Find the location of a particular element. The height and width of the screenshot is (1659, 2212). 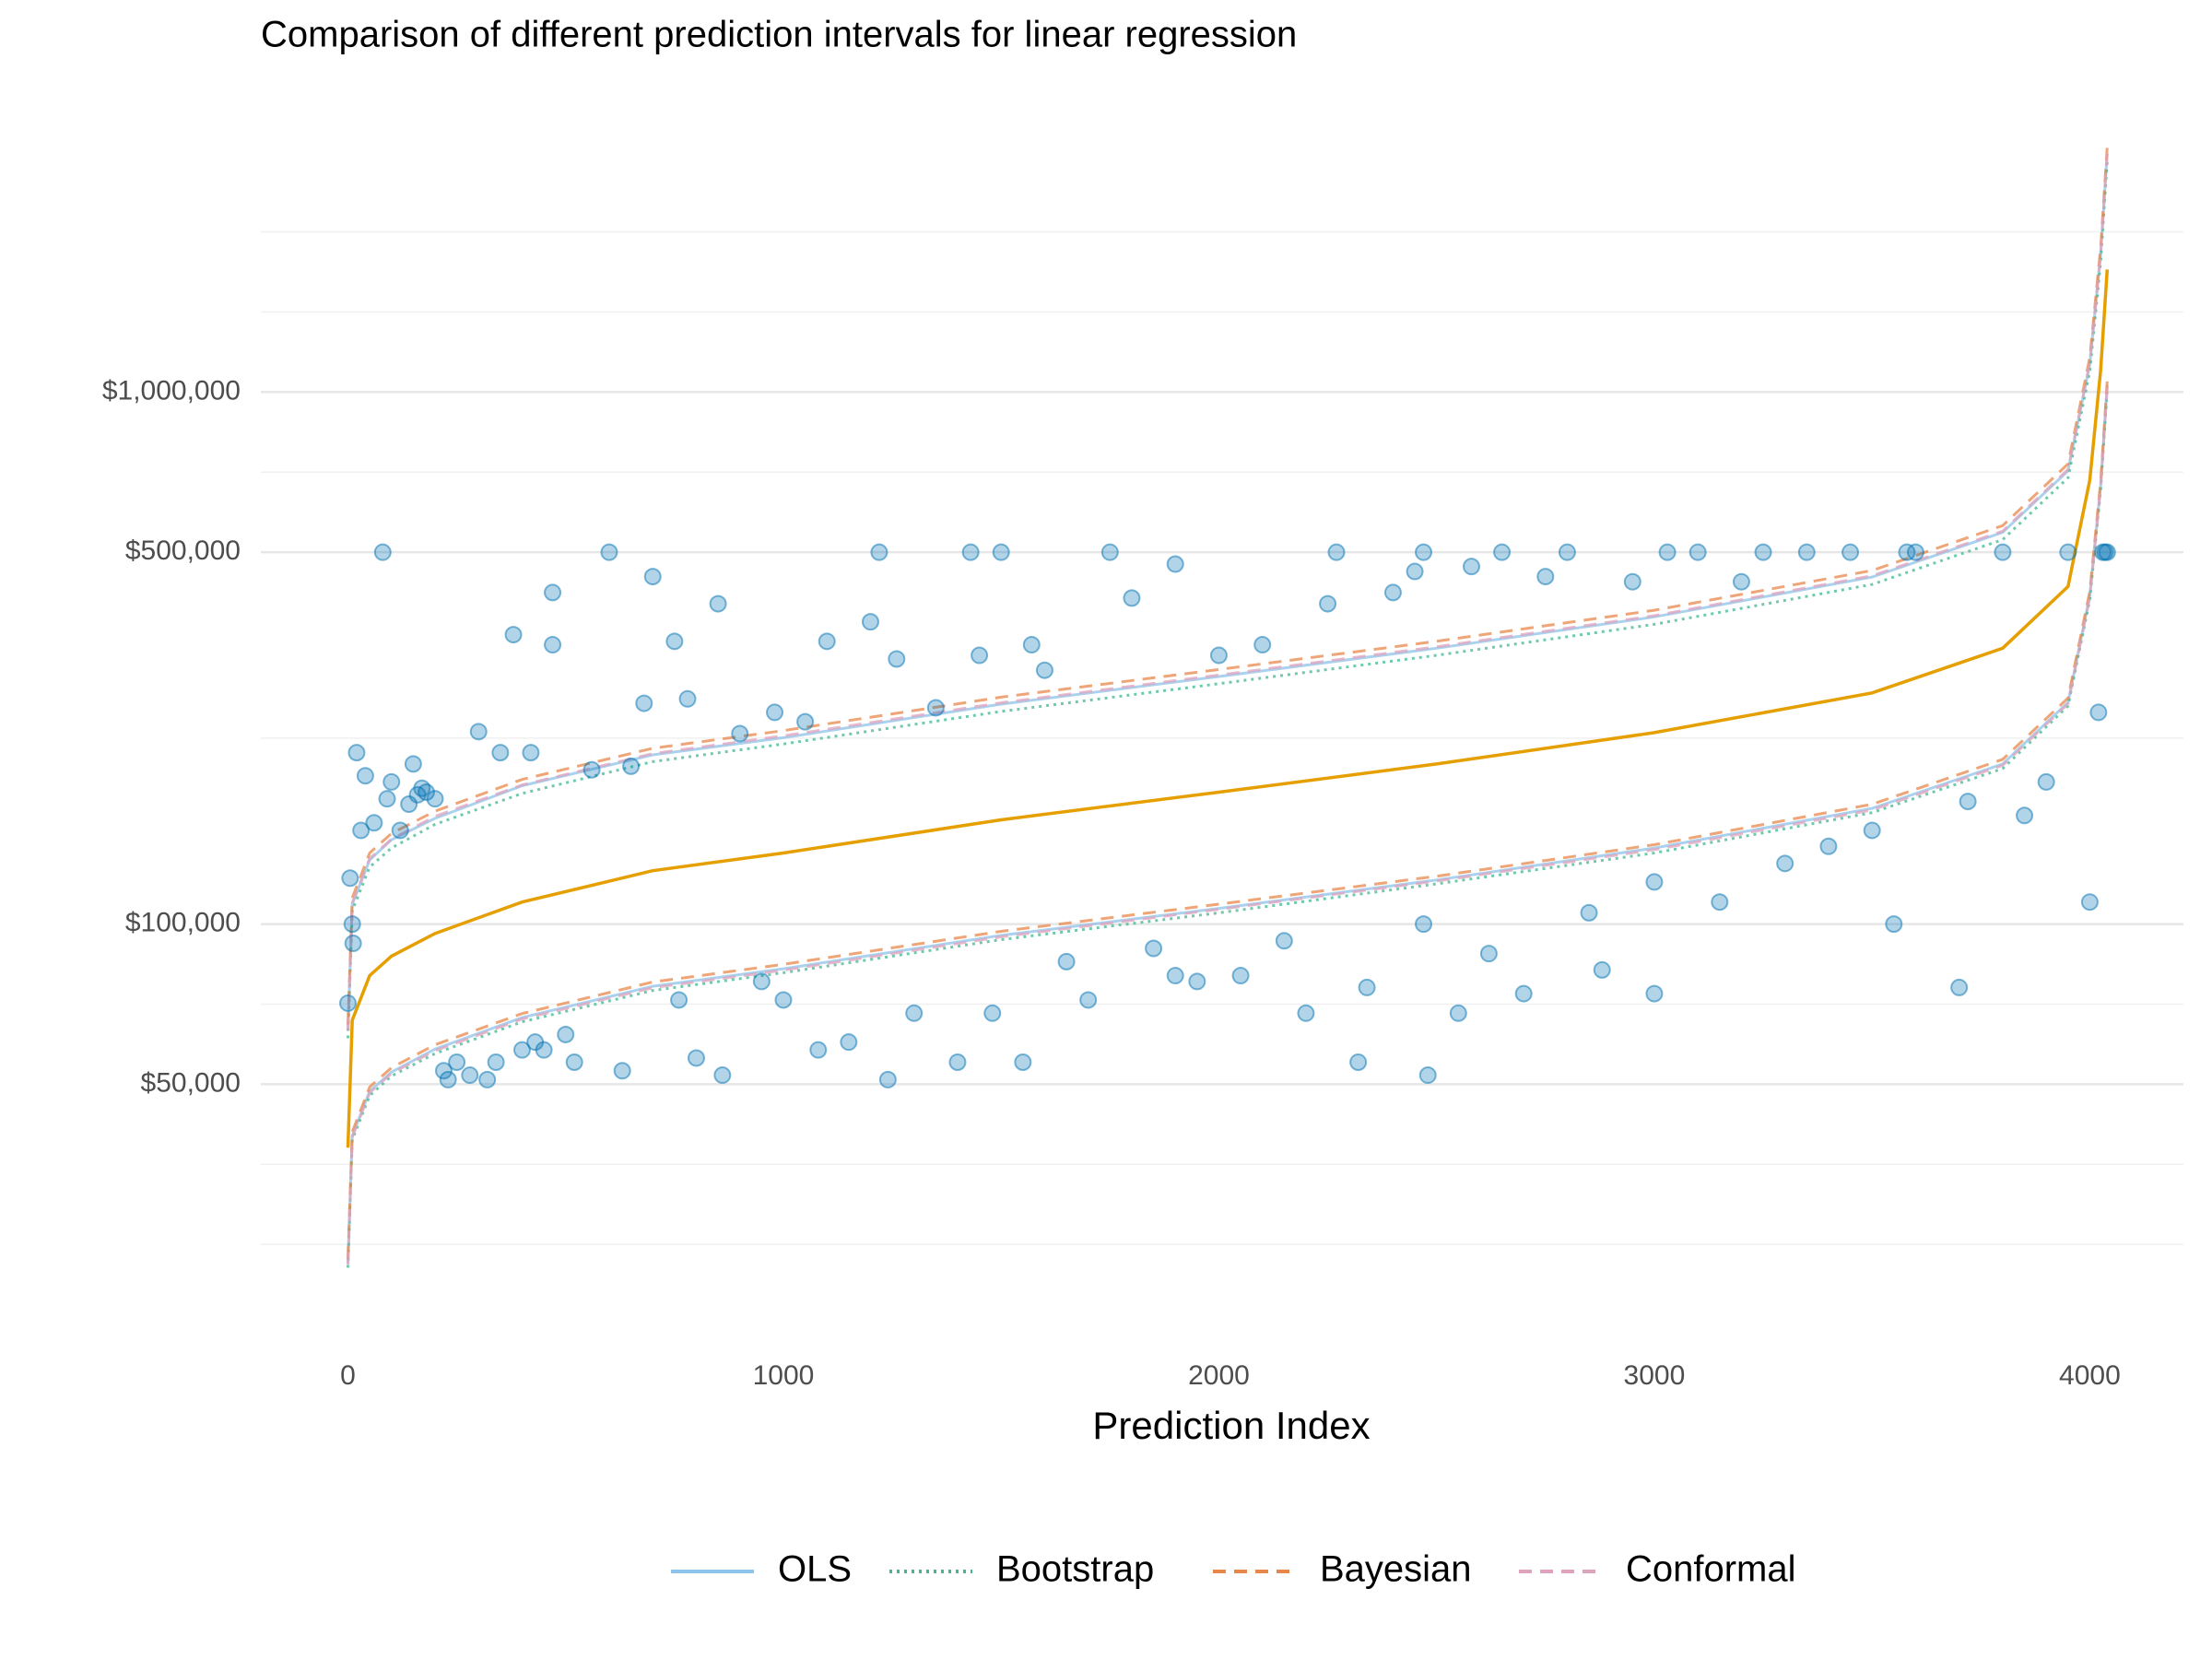

y-tick-label: $500,000 is located at coordinates (183, 550).